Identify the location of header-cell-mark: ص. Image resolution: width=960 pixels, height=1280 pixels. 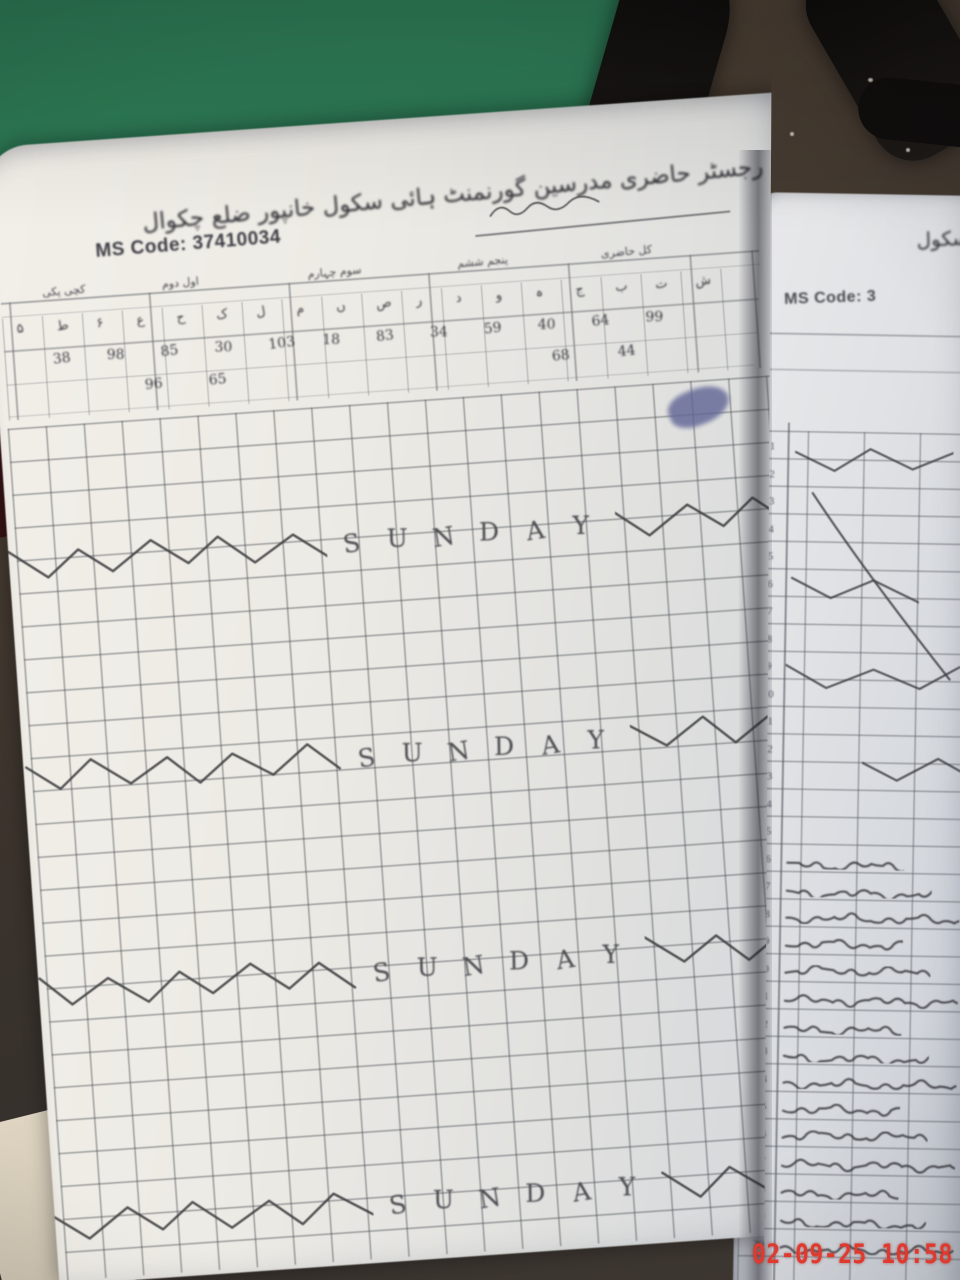
(383, 303).